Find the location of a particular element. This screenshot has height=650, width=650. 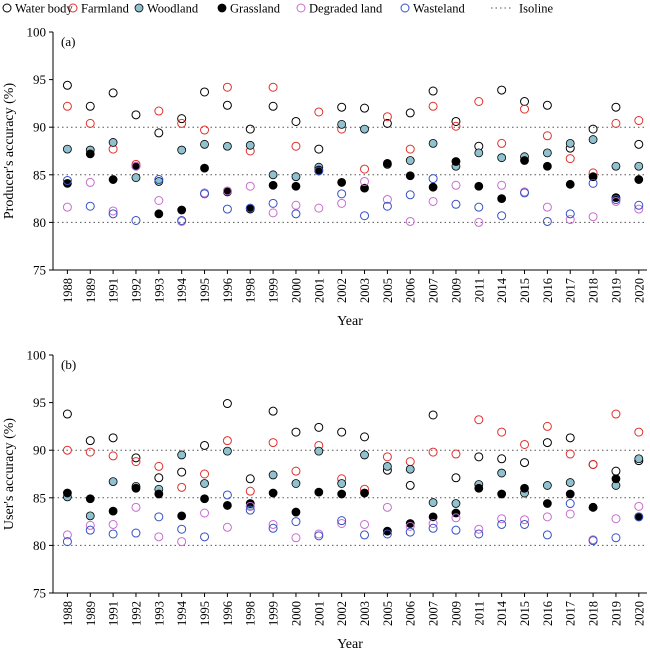

x-tick-label: 2015 is located at coordinates (525, 290).